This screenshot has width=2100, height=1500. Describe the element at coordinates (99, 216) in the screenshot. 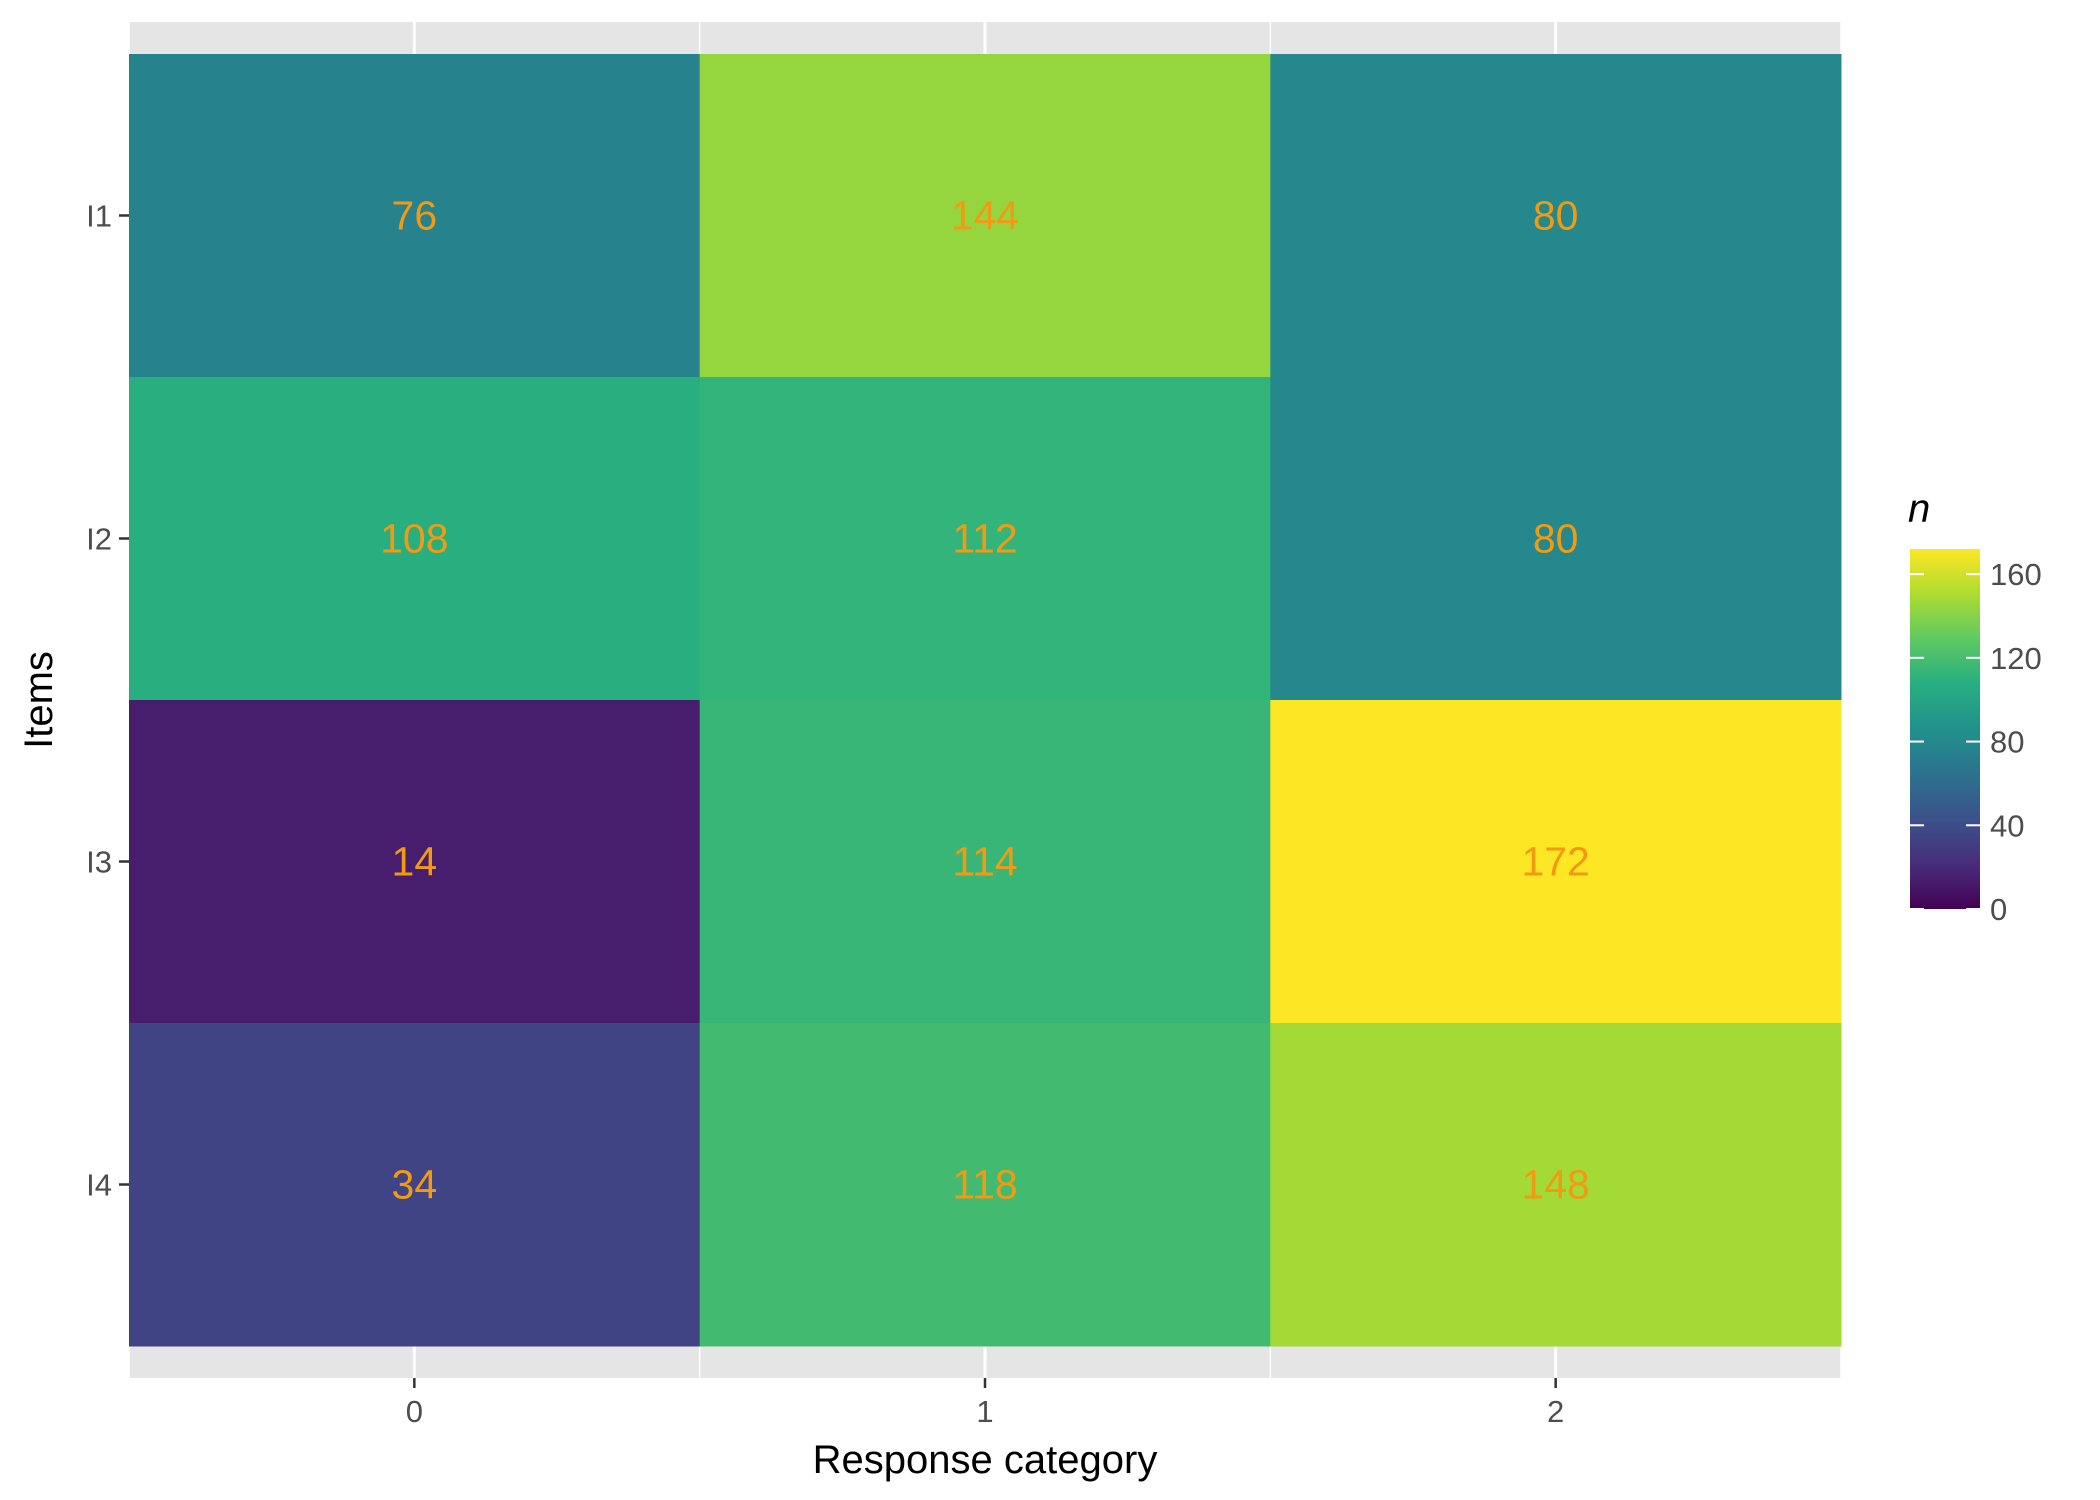

I see `y-tick-label: I1` at that location.